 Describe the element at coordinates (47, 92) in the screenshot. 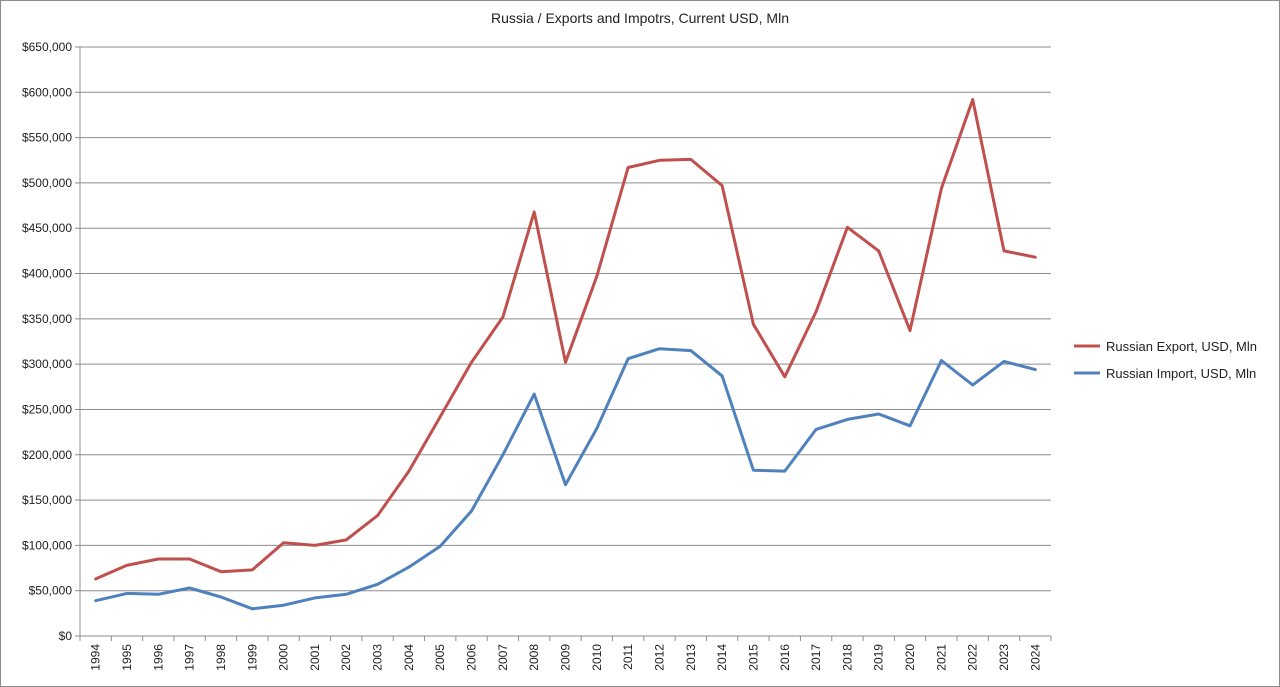

I see `y-tick-label: $600,000` at that location.